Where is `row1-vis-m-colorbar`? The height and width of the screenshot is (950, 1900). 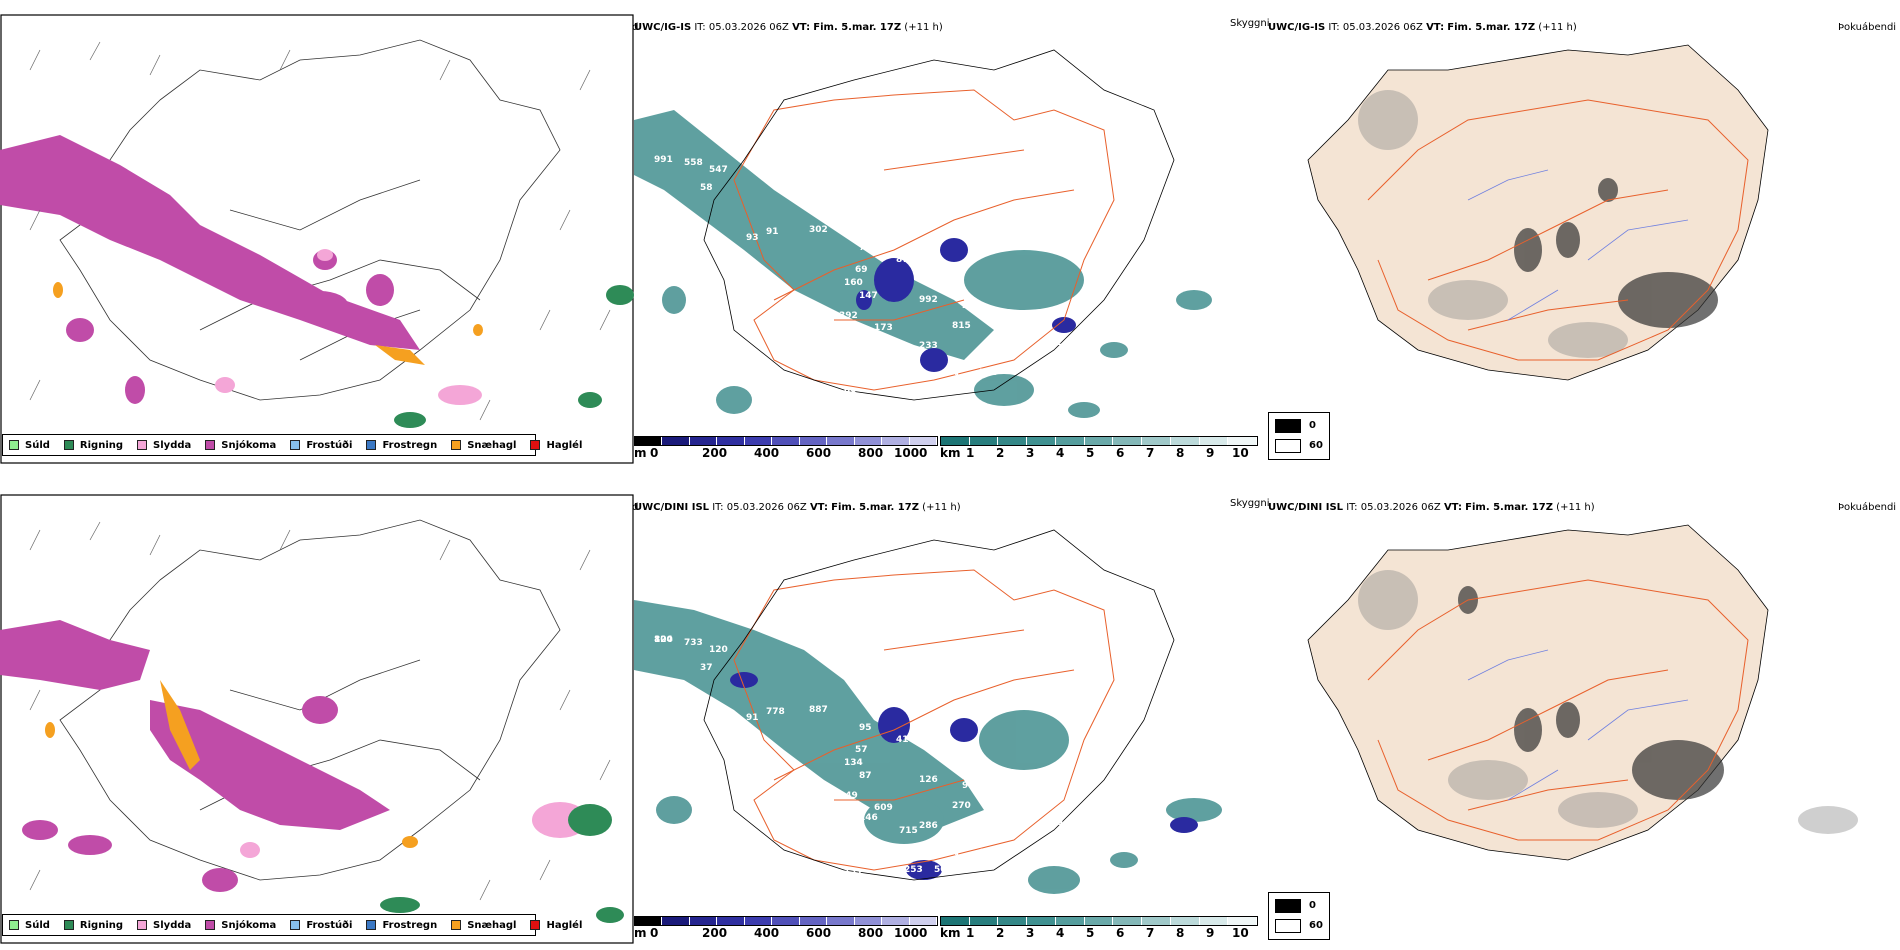 row1-vis-m-colorbar is located at coordinates (786, 441).